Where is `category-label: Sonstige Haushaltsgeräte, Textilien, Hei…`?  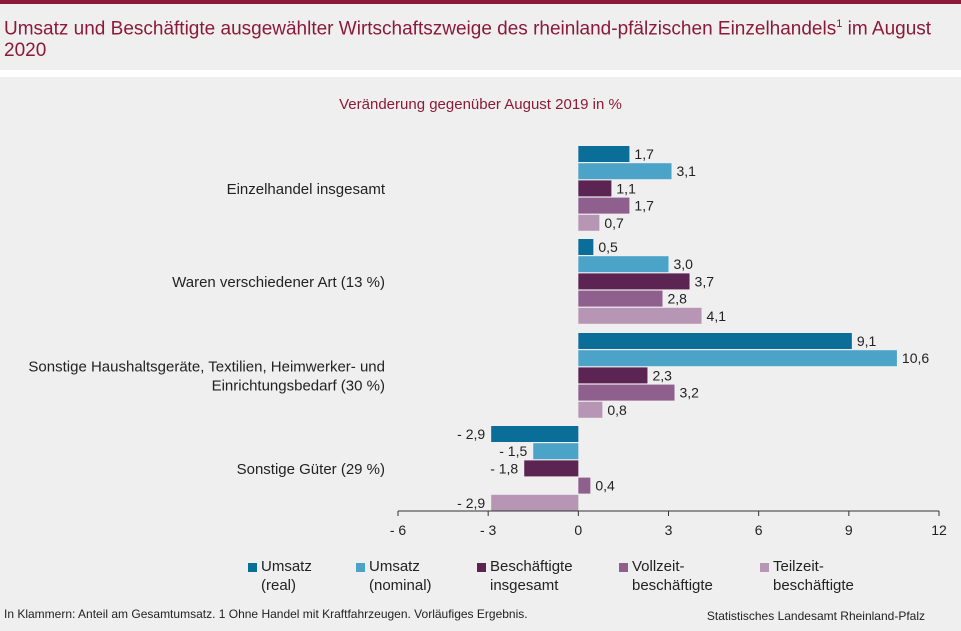 category-label: Sonstige Haushaltsgeräte, Textilien, Hei… is located at coordinates (206, 367).